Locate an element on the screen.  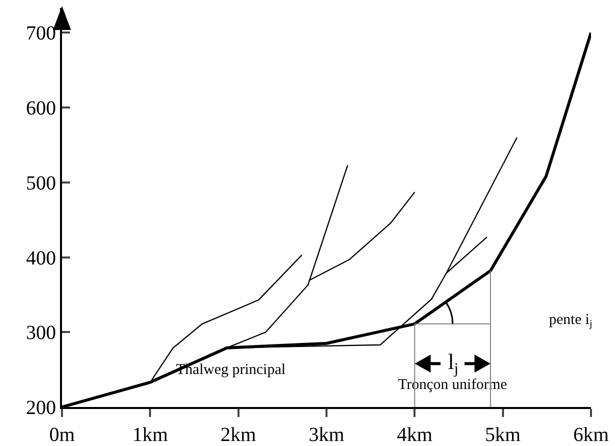
y-tick-label: 600 is located at coordinates (41, 109).